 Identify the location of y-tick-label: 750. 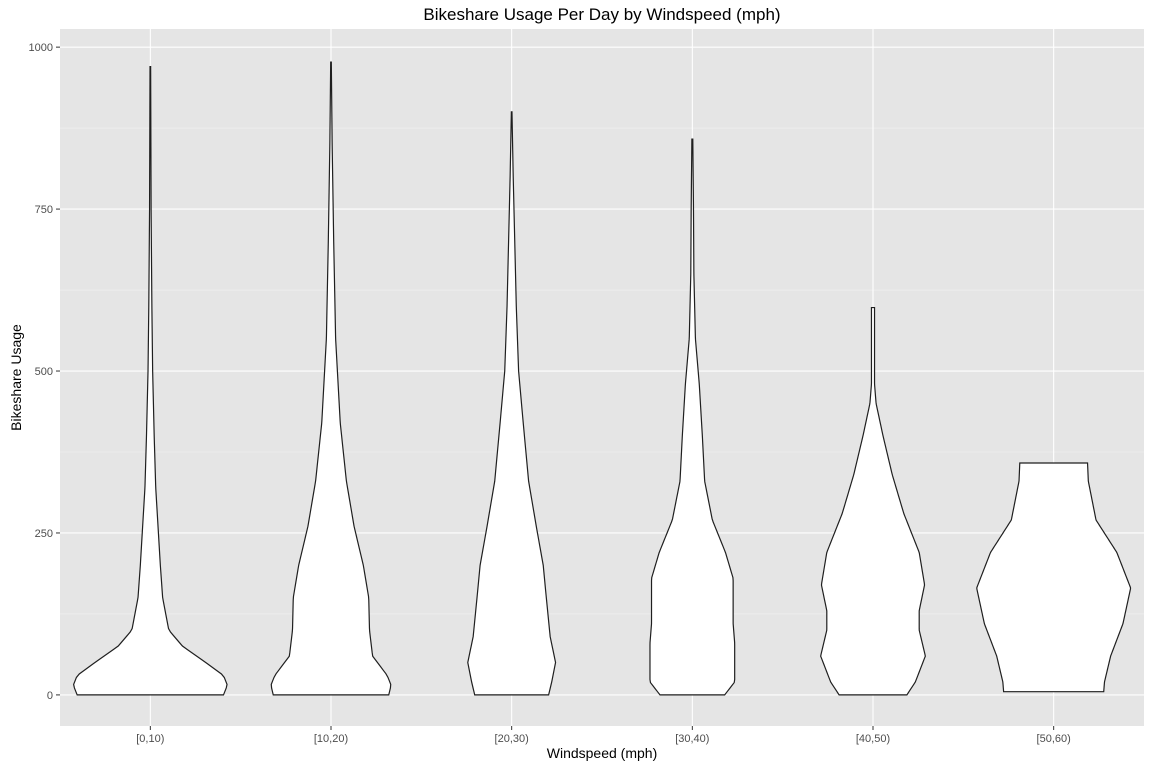
(44, 210).